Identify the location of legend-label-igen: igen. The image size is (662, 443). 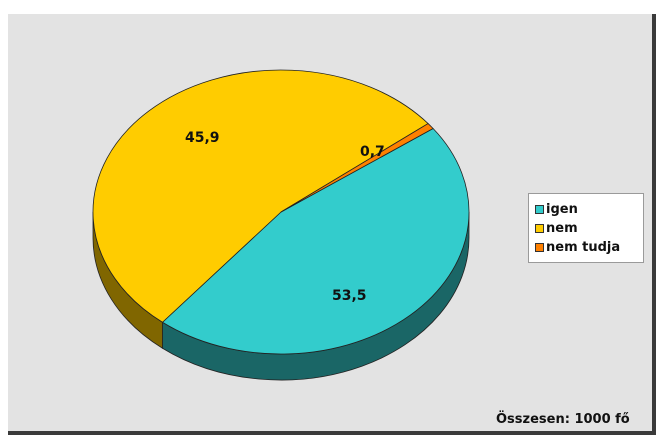
(562, 209).